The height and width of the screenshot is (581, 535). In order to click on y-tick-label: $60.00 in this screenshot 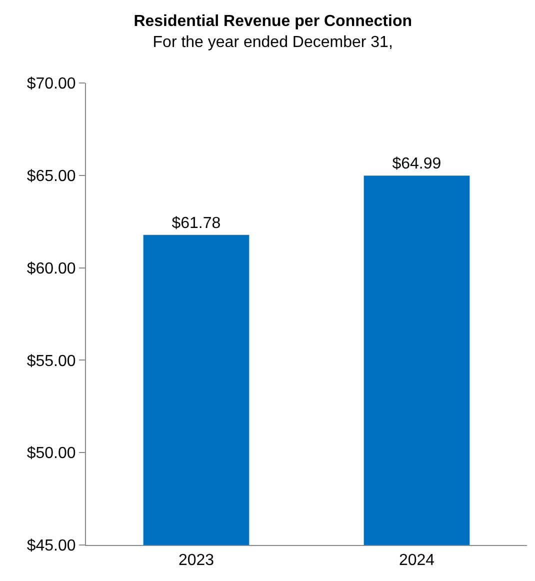, I will do `click(51, 269)`.